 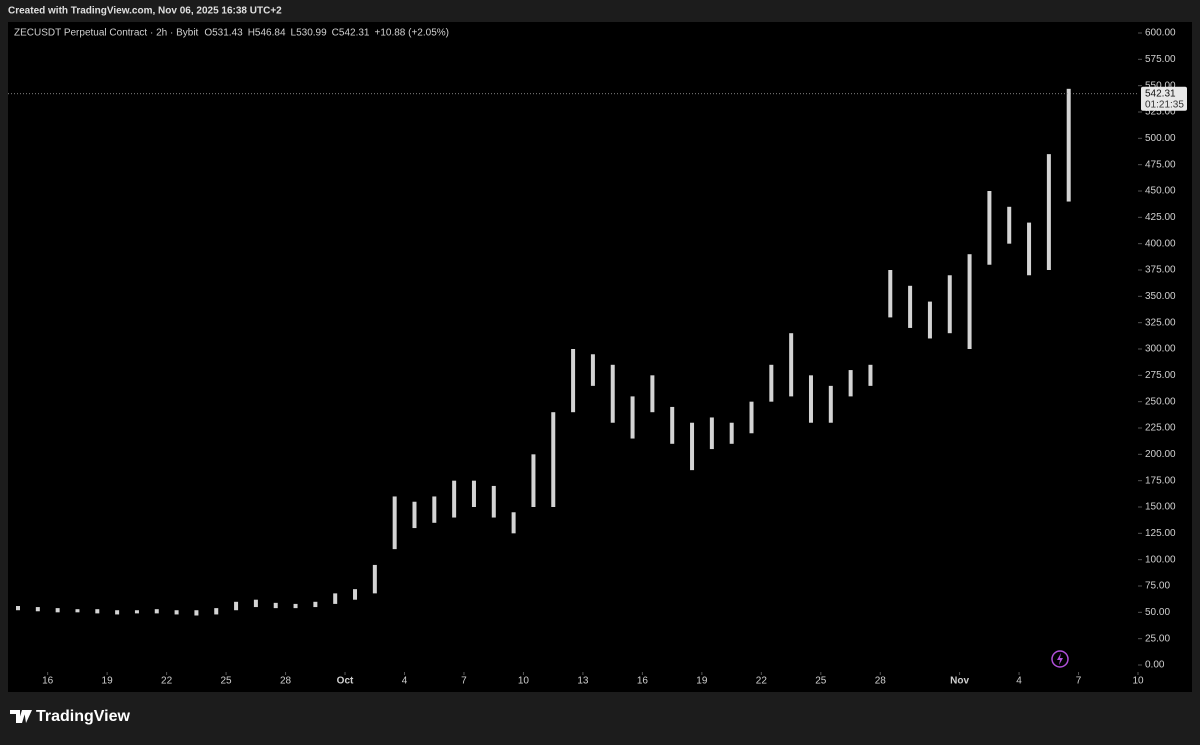 What do you see at coordinates (1160, 507) in the screenshot?
I see `y-tick-label: 150.00` at bounding box center [1160, 507].